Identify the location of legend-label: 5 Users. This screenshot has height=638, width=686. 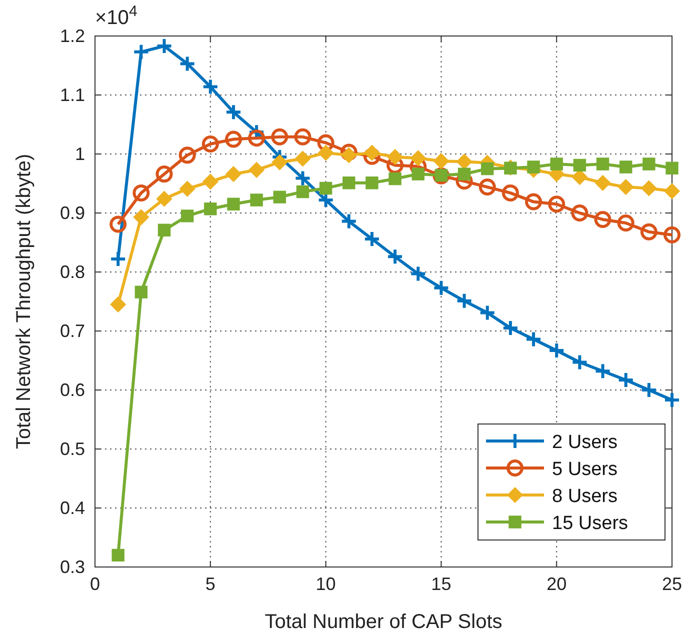
(585, 469).